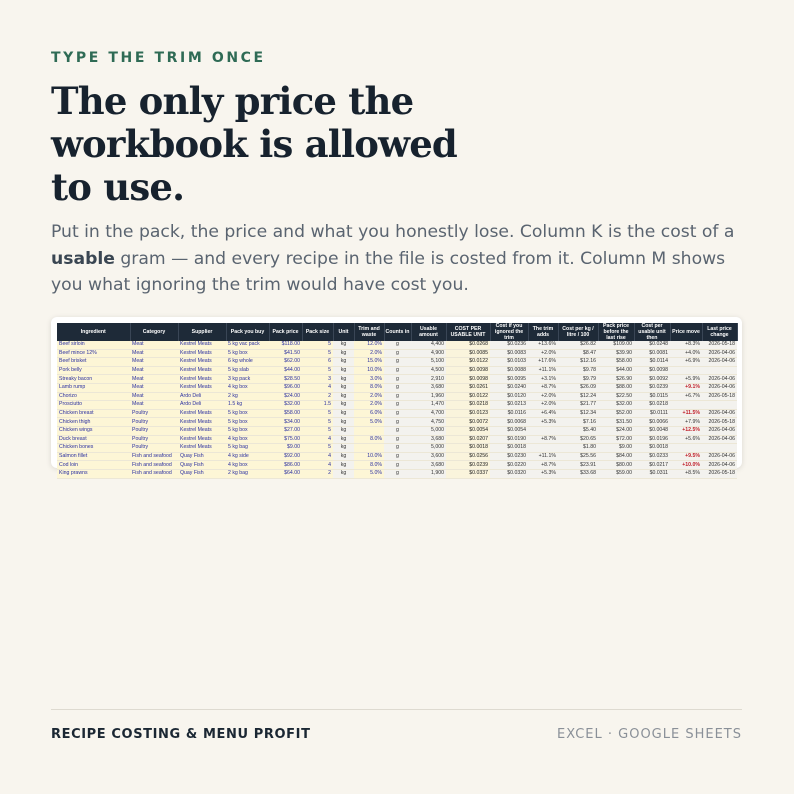 The image size is (794, 794). What do you see at coordinates (247, 345) in the screenshot?
I see `cell: 5 kg vac pack` at bounding box center [247, 345].